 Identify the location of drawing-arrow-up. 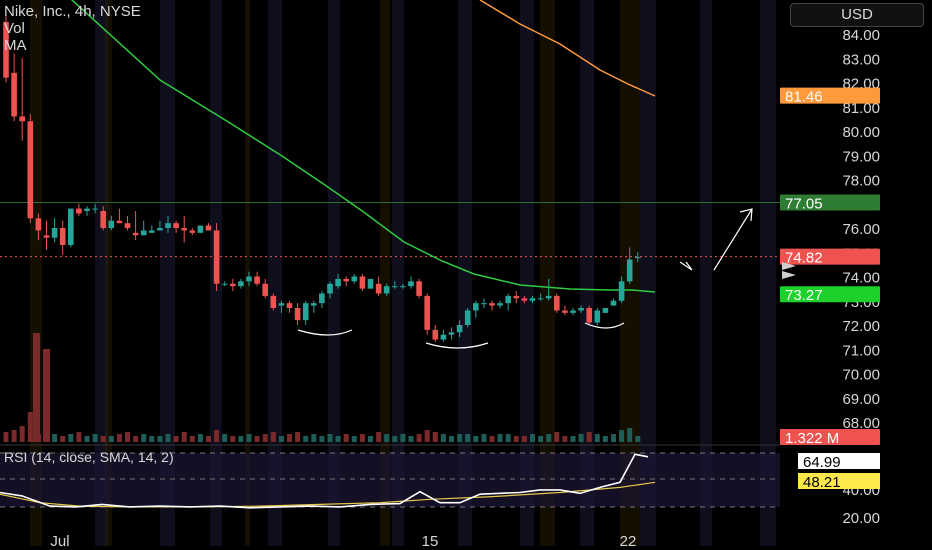
(733, 239).